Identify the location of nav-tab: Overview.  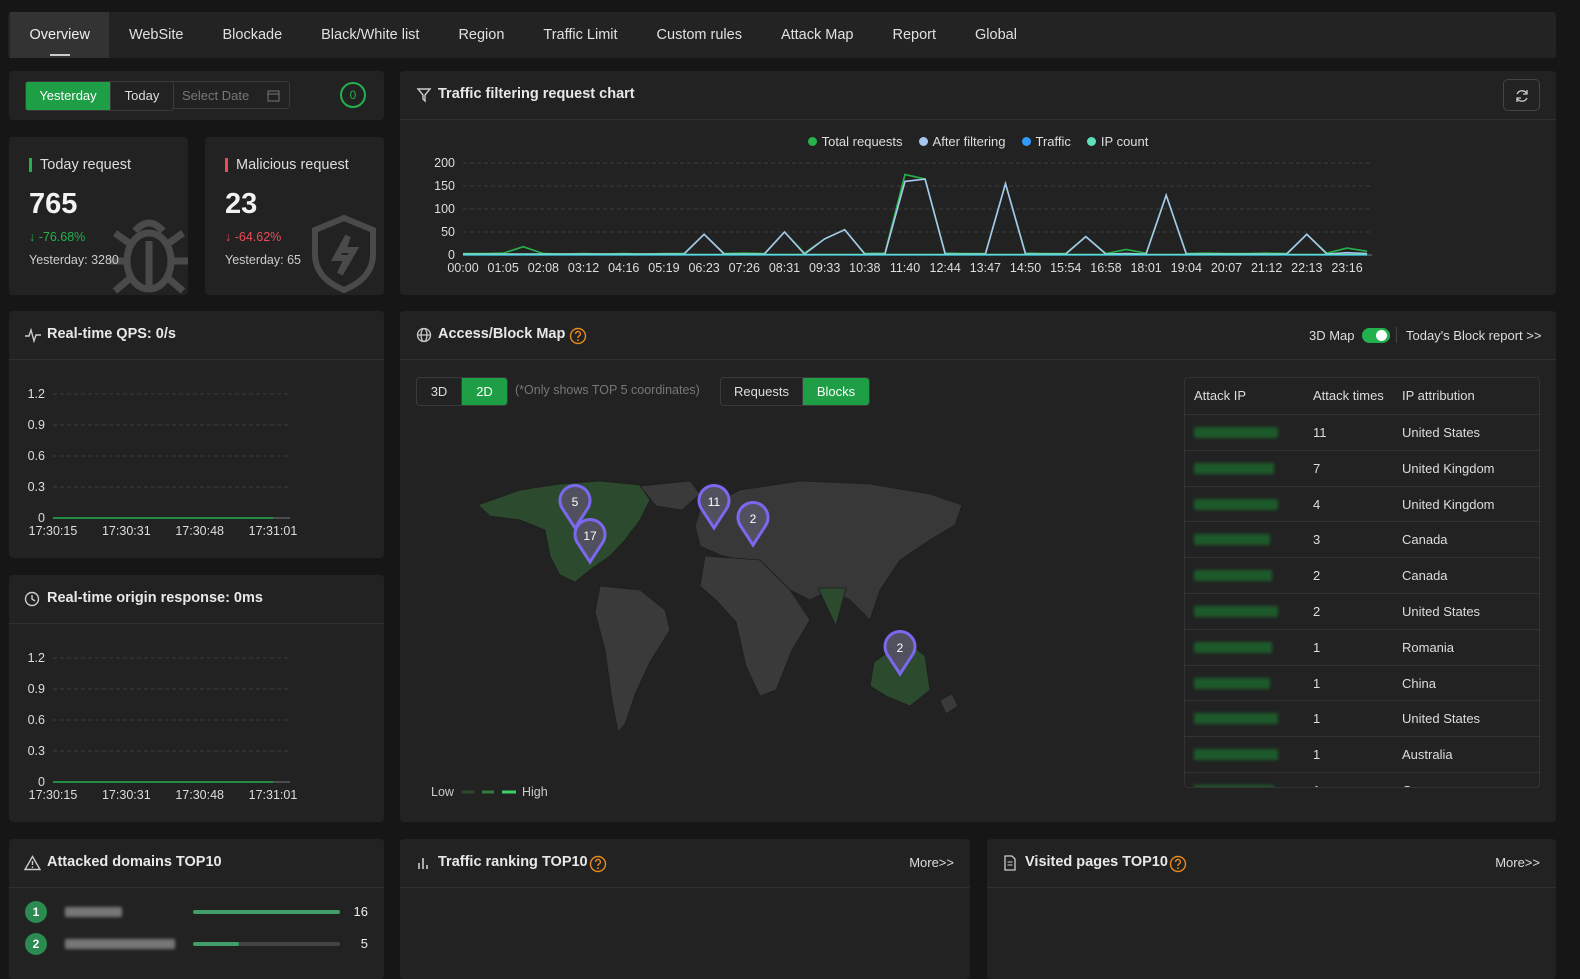
(60, 35).